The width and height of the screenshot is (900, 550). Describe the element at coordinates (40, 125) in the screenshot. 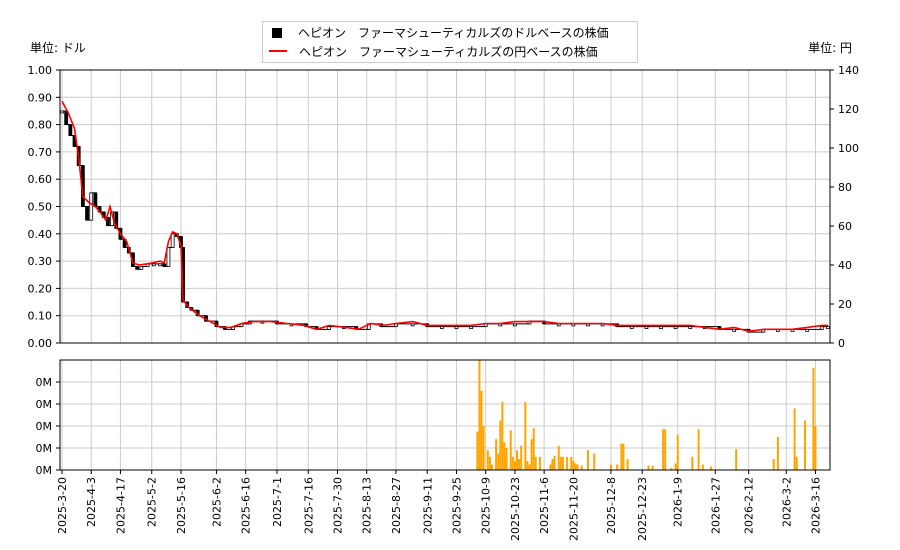

I see `left-tick-label: 0.80` at that location.